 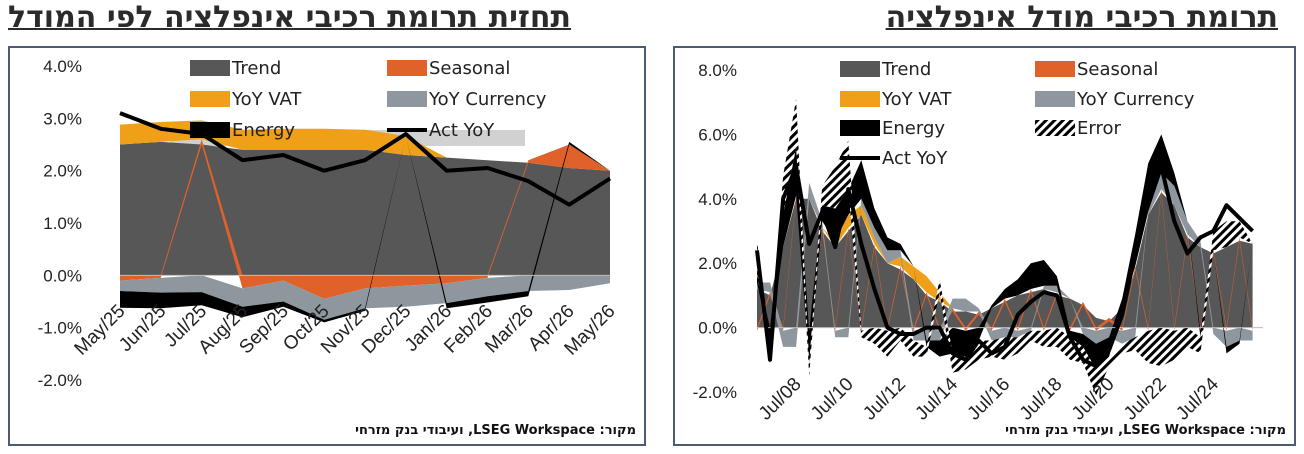 What do you see at coordinates (884, 399) in the screenshot?
I see `x-tick-label: Jul/12` at bounding box center [884, 399].